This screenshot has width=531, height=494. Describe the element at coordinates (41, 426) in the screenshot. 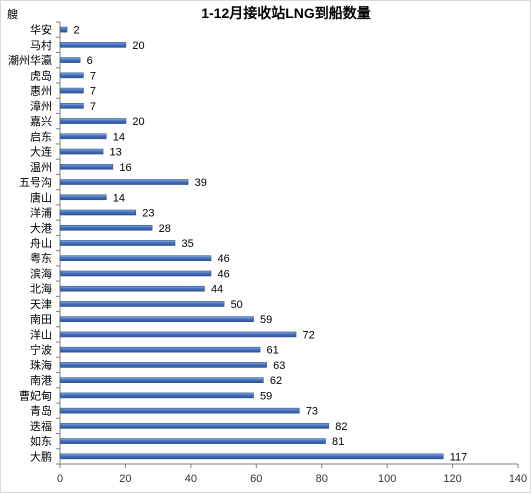

I see `category-label: 迭福` at that location.